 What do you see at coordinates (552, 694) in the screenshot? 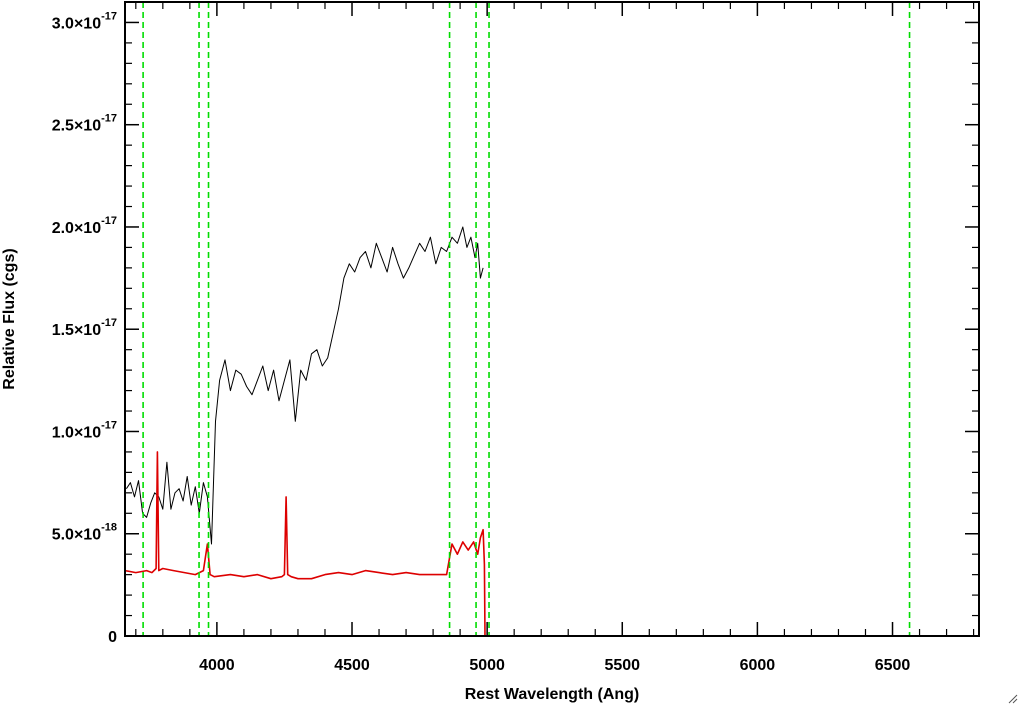
I see `x-axis-title: Rest Wavelength (Ang)` at bounding box center [552, 694].